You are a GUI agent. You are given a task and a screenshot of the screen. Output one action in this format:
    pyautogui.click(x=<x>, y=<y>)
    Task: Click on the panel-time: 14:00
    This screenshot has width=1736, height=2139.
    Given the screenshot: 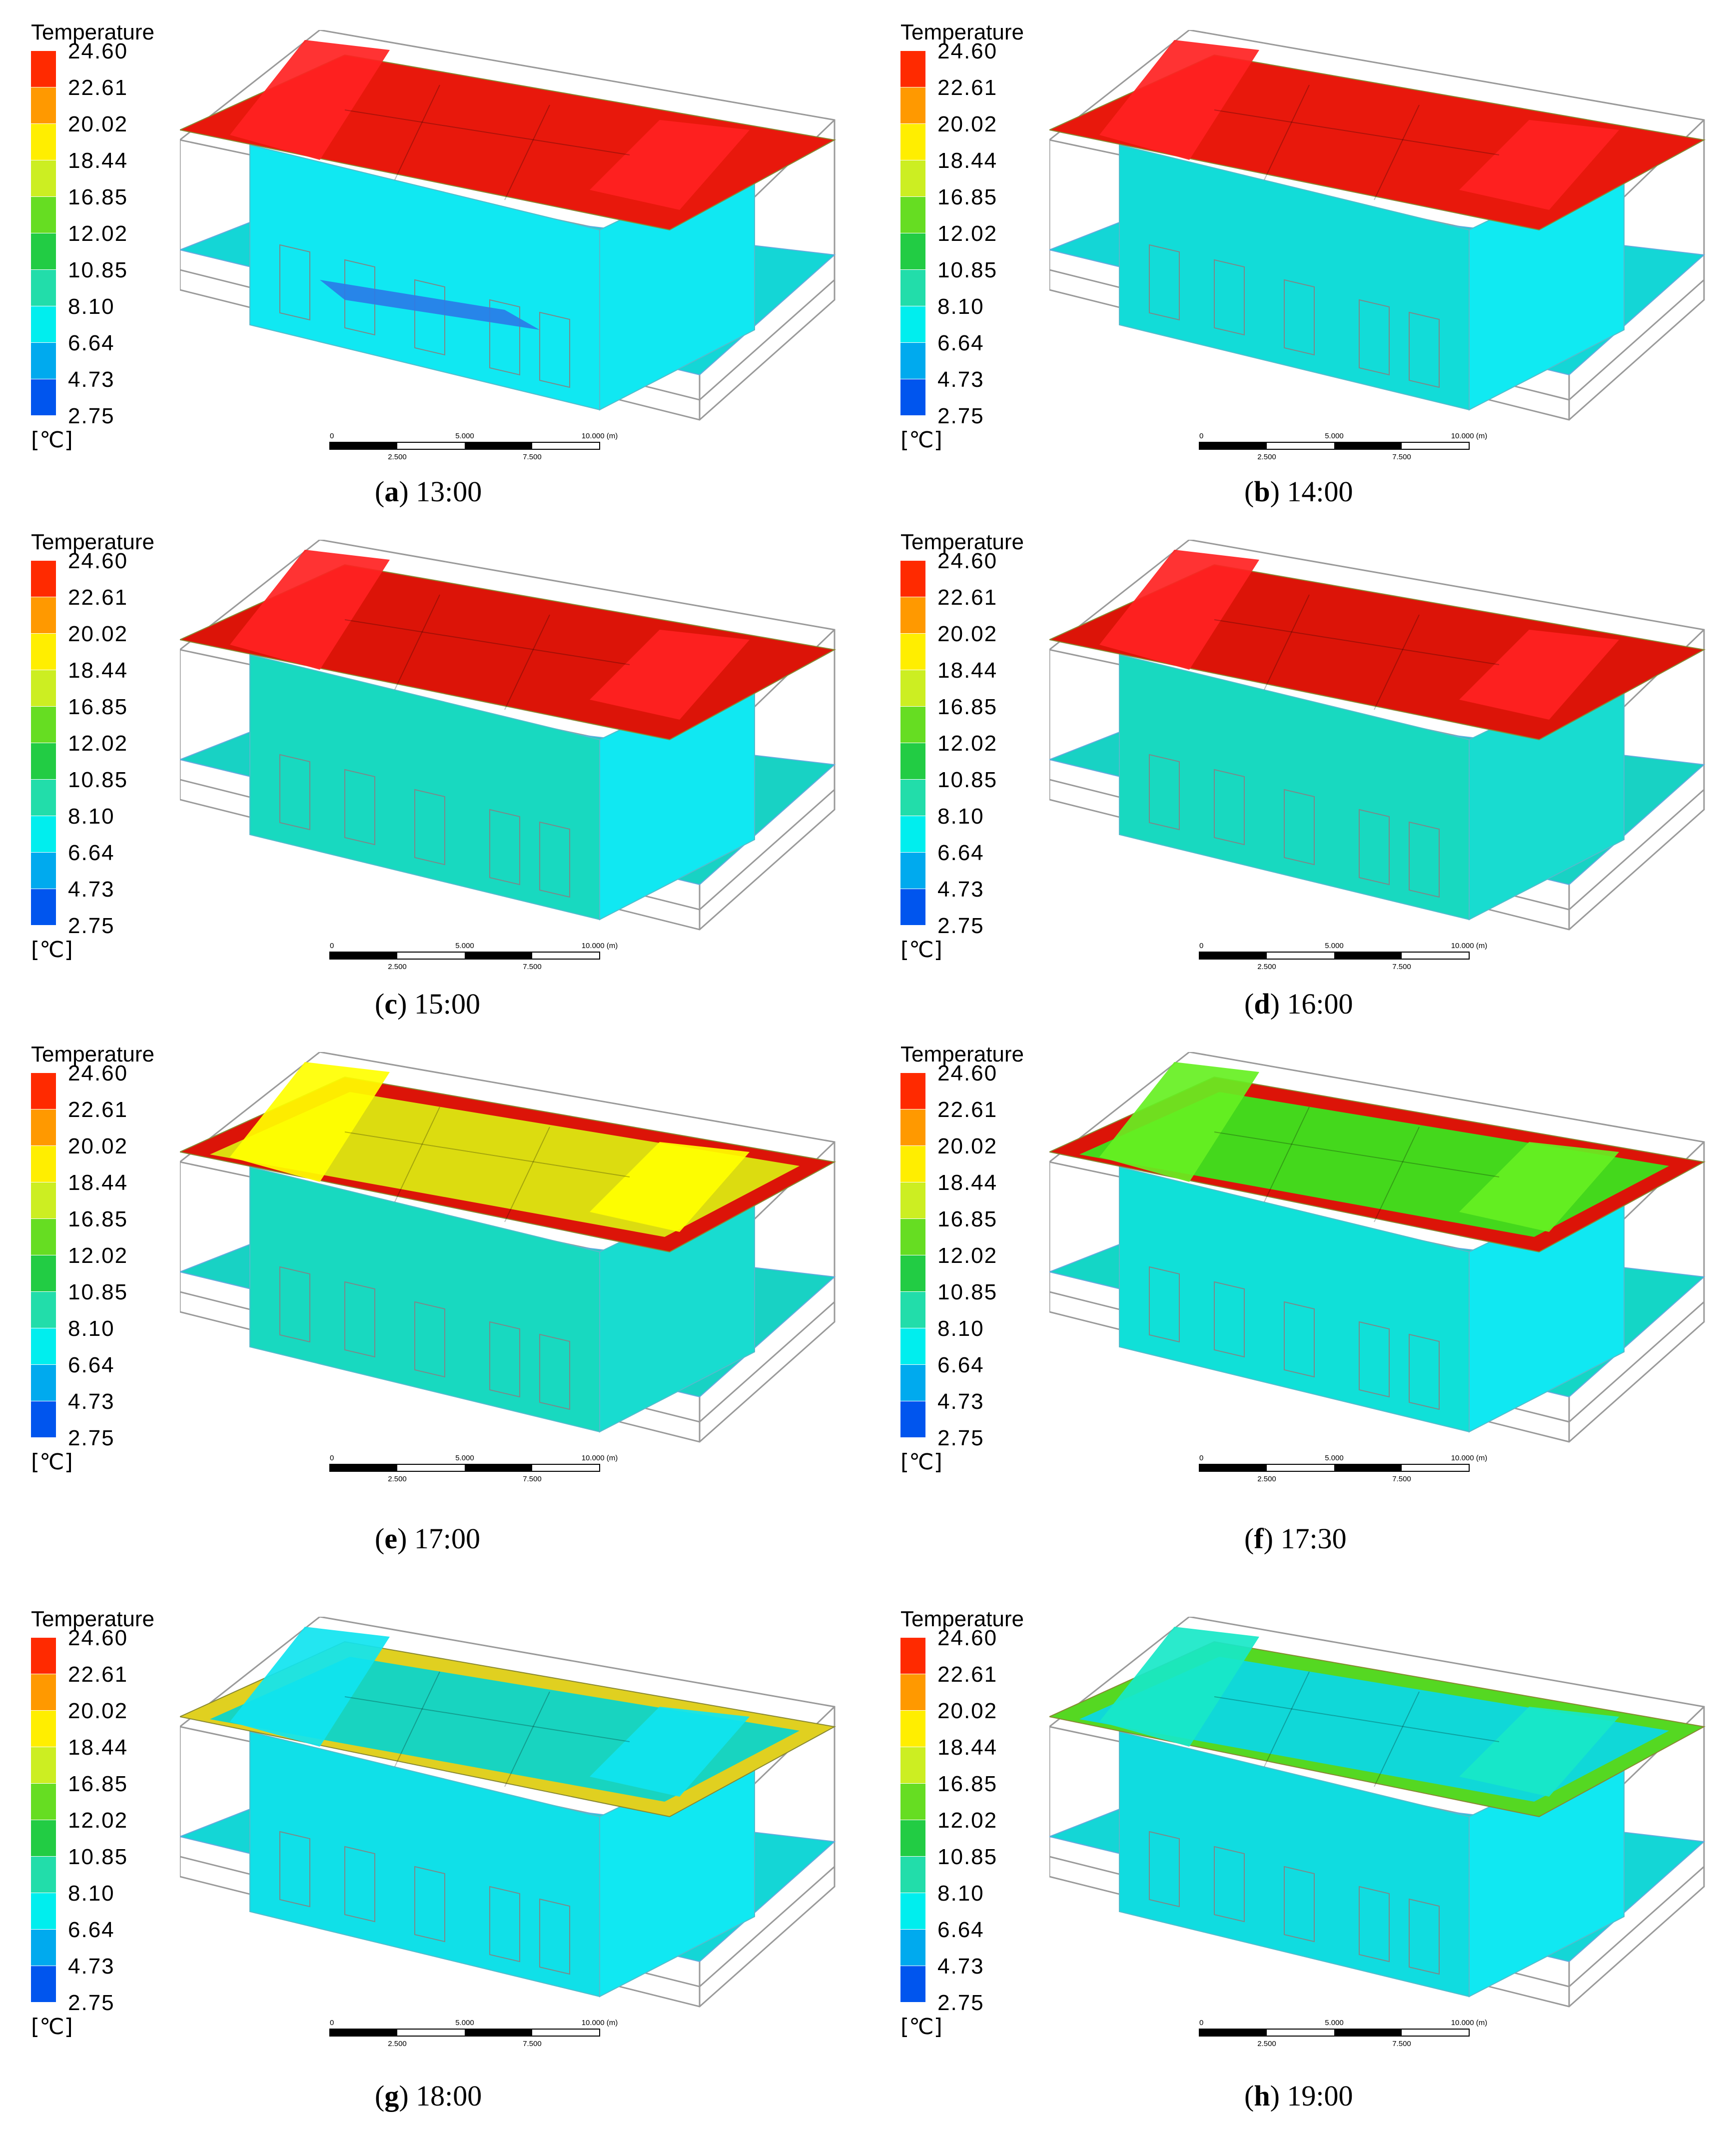 What is the action you would take?
    pyautogui.click(x=1320, y=491)
    